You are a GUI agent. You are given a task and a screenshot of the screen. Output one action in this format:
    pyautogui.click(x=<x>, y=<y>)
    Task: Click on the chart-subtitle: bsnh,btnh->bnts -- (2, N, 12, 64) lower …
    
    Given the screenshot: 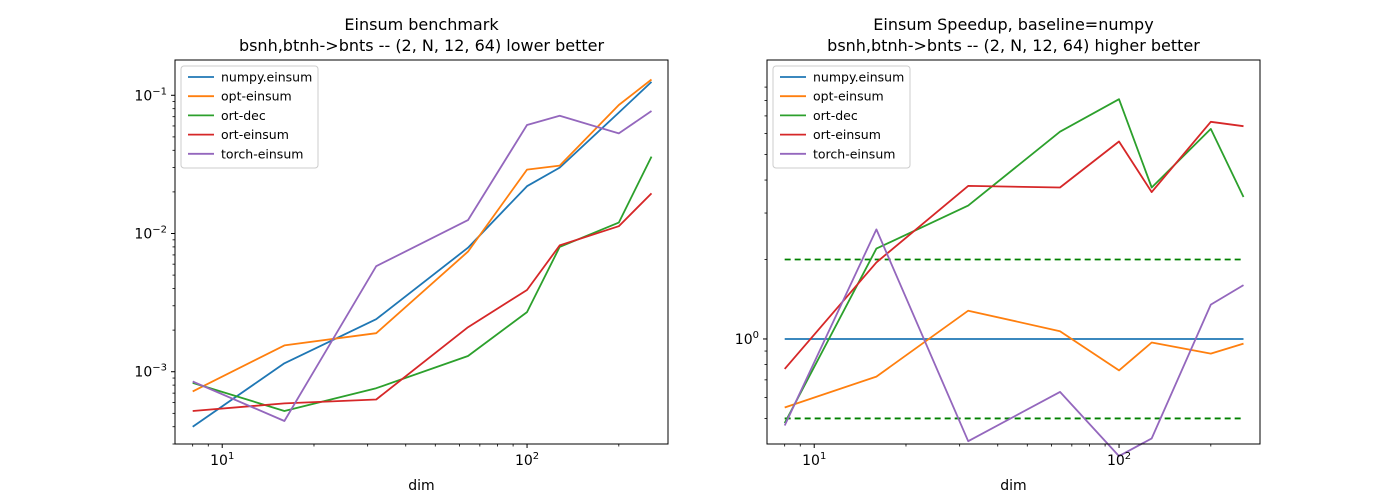 What is the action you would take?
    pyautogui.click(x=422, y=45)
    